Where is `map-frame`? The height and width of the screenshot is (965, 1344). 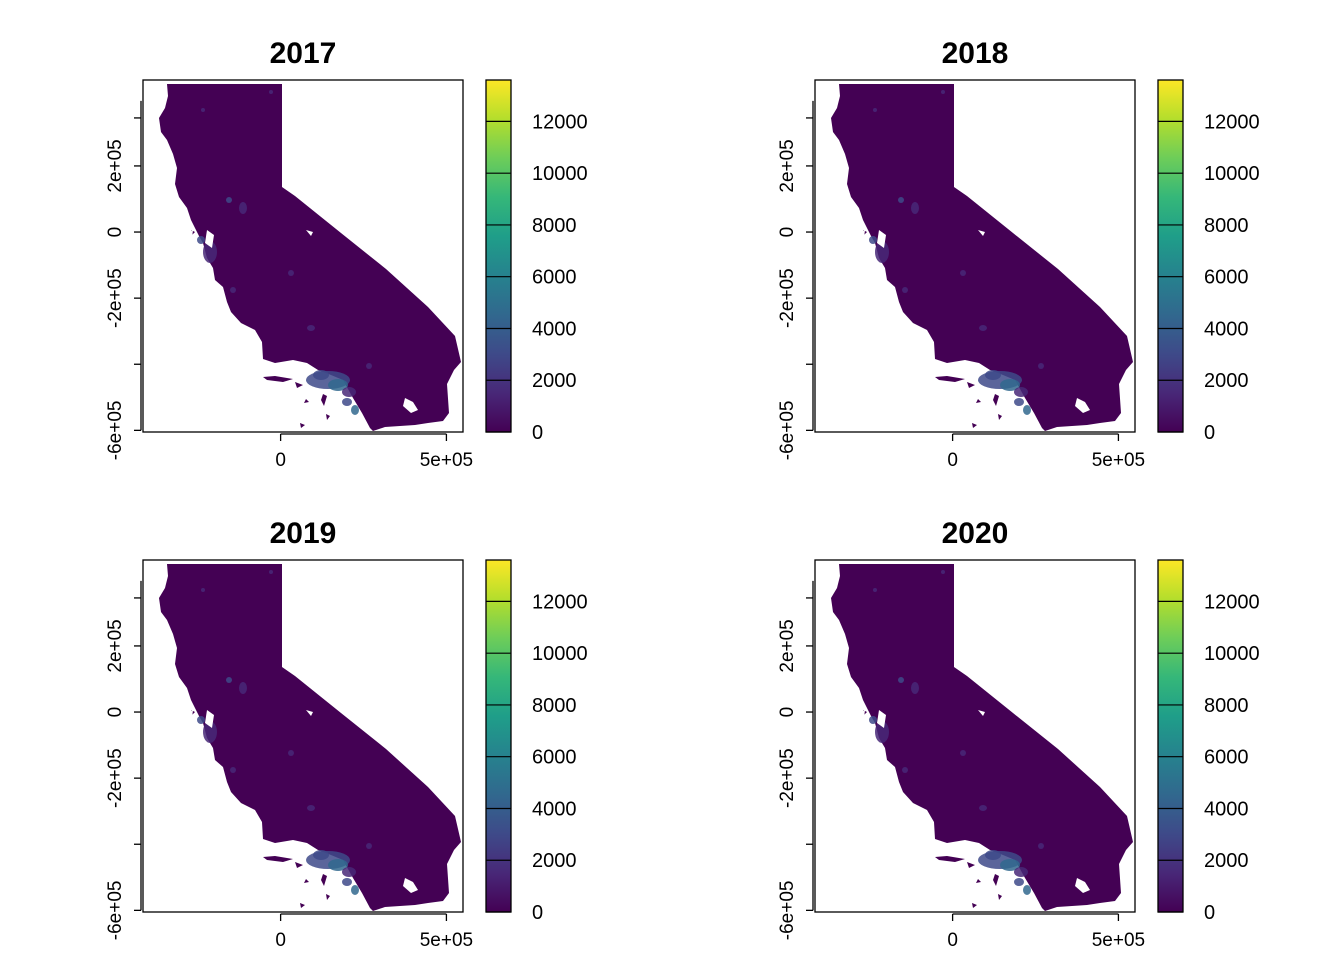 map-frame is located at coordinates (303, 736).